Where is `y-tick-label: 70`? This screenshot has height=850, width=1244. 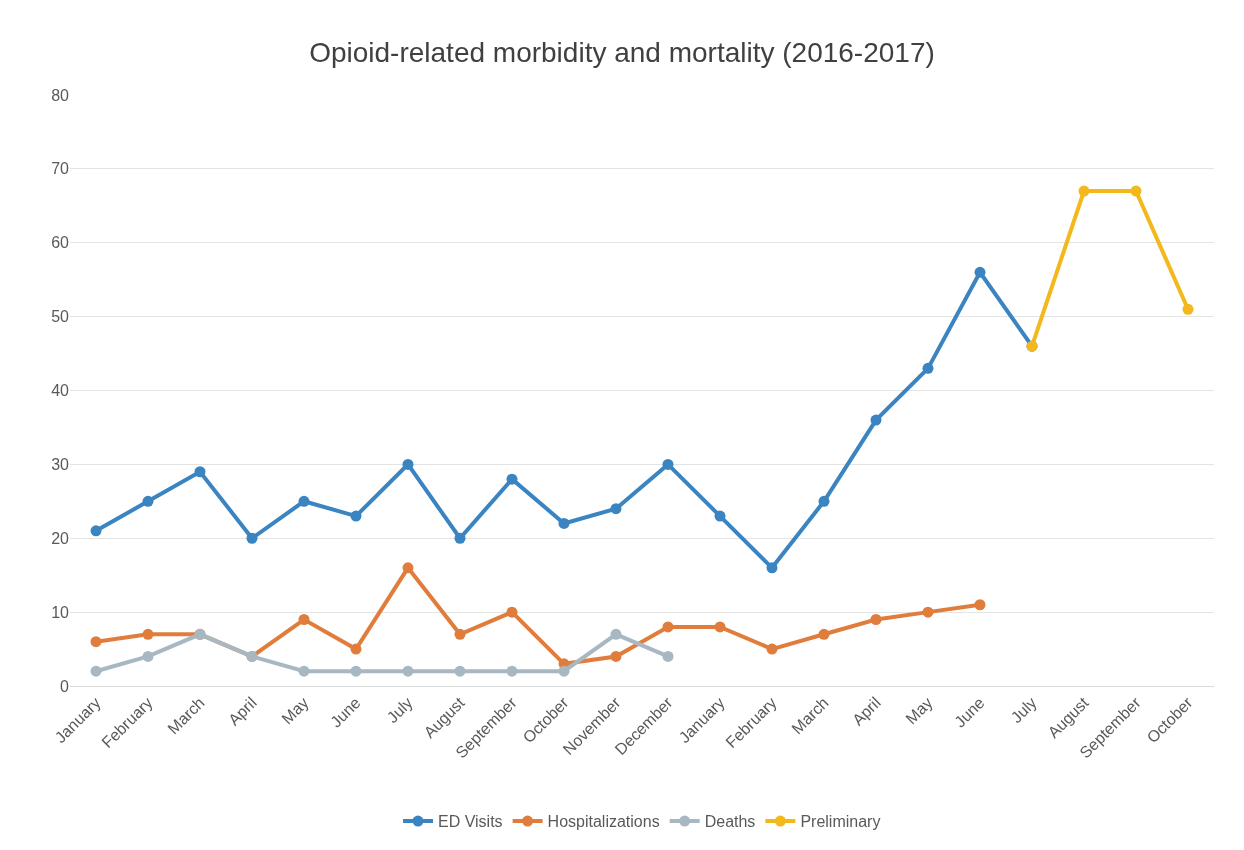
y-tick-label: 70 is located at coordinates (60, 169).